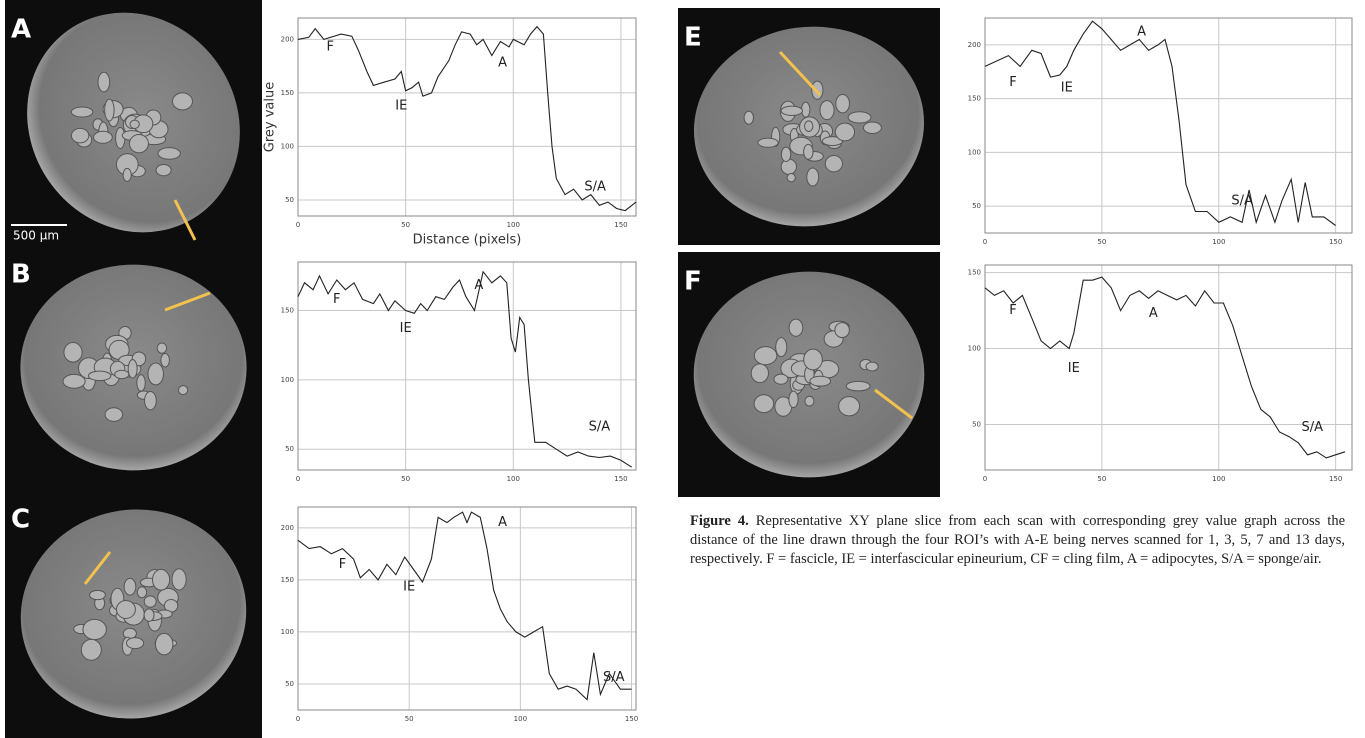 Image resolution: width=1365 pixels, height=738 pixels. What do you see at coordinates (270, 117) in the screenshot?
I see `y-axis-label: Grey value` at bounding box center [270, 117].